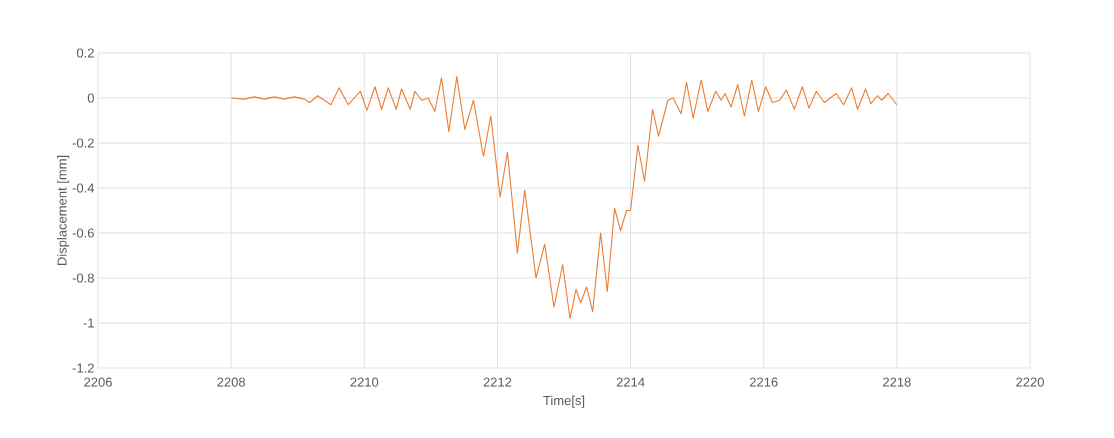 Image resolution: width=1114 pixels, height=438 pixels. I want to click on y-tick-label: -0.8, so click(83, 278).